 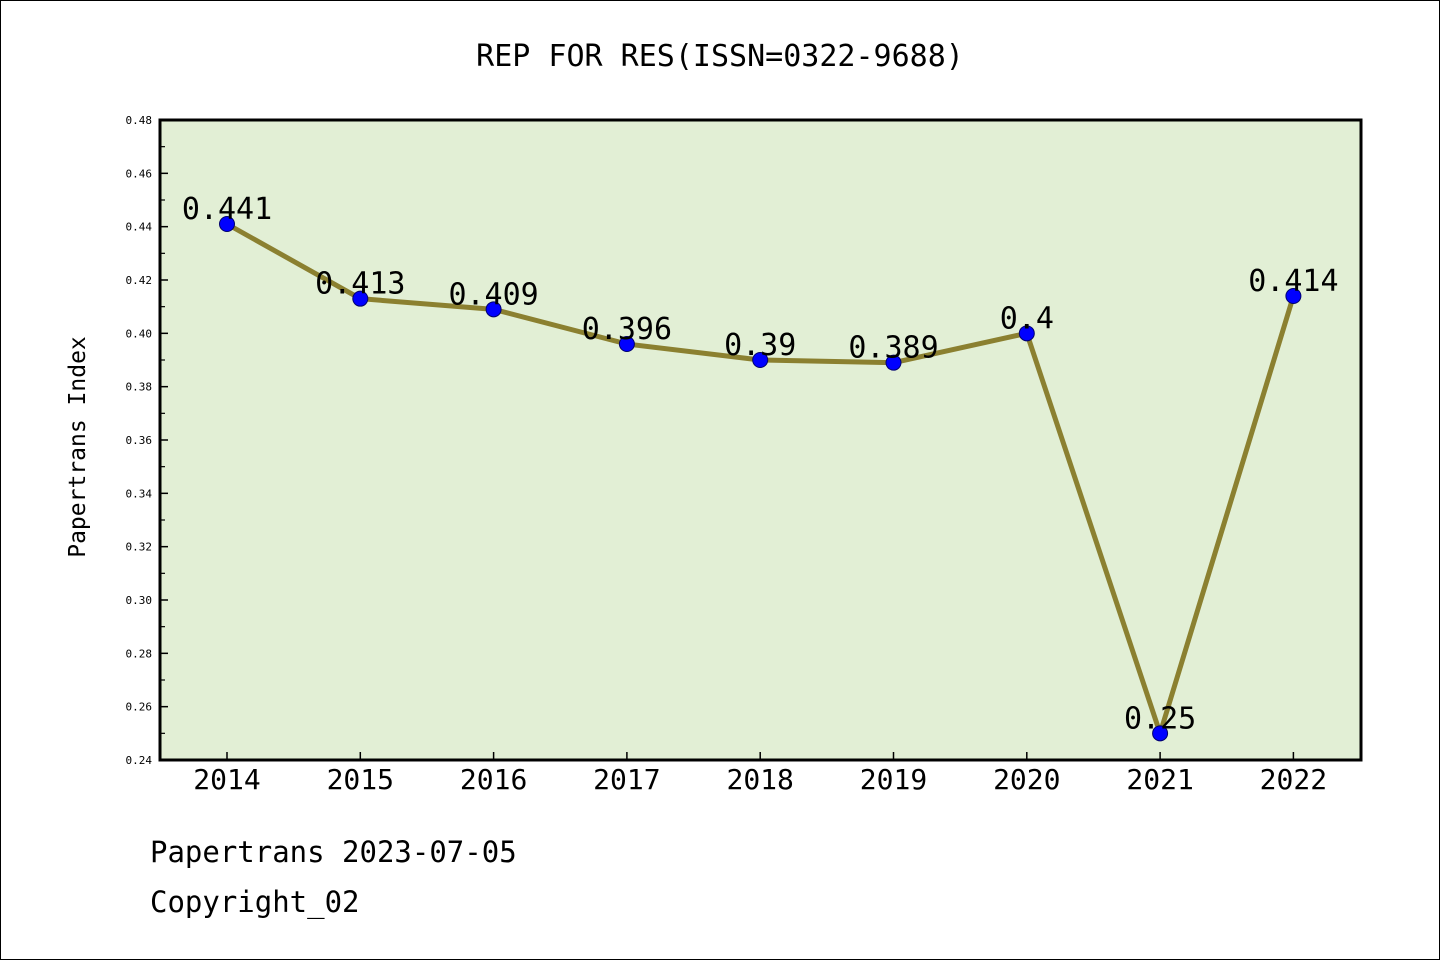 I want to click on data-label: 0.396, so click(x=627, y=329).